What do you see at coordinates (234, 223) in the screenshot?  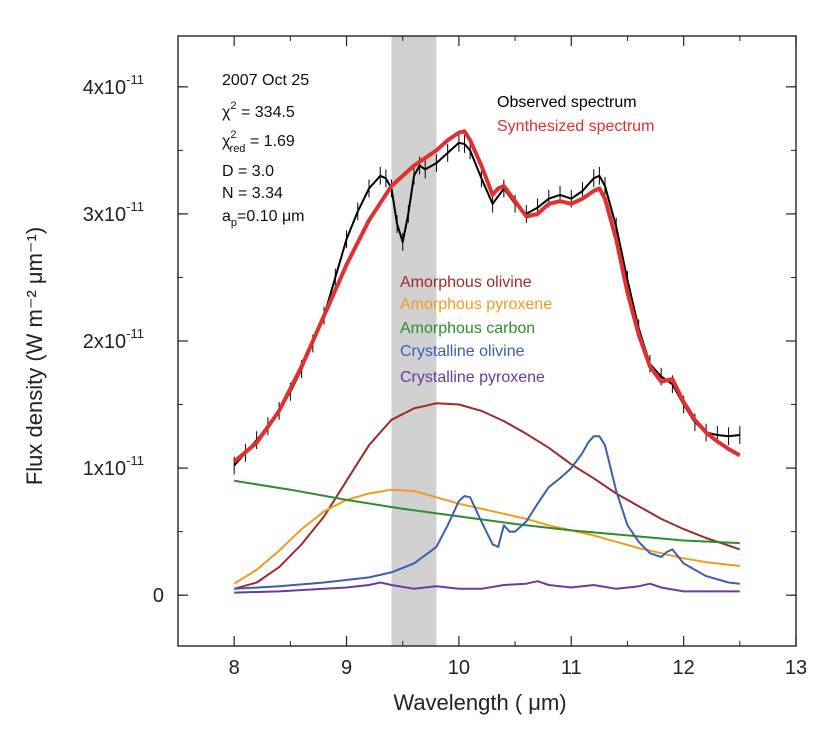 I see `ap-subscript: p` at bounding box center [234, 223].